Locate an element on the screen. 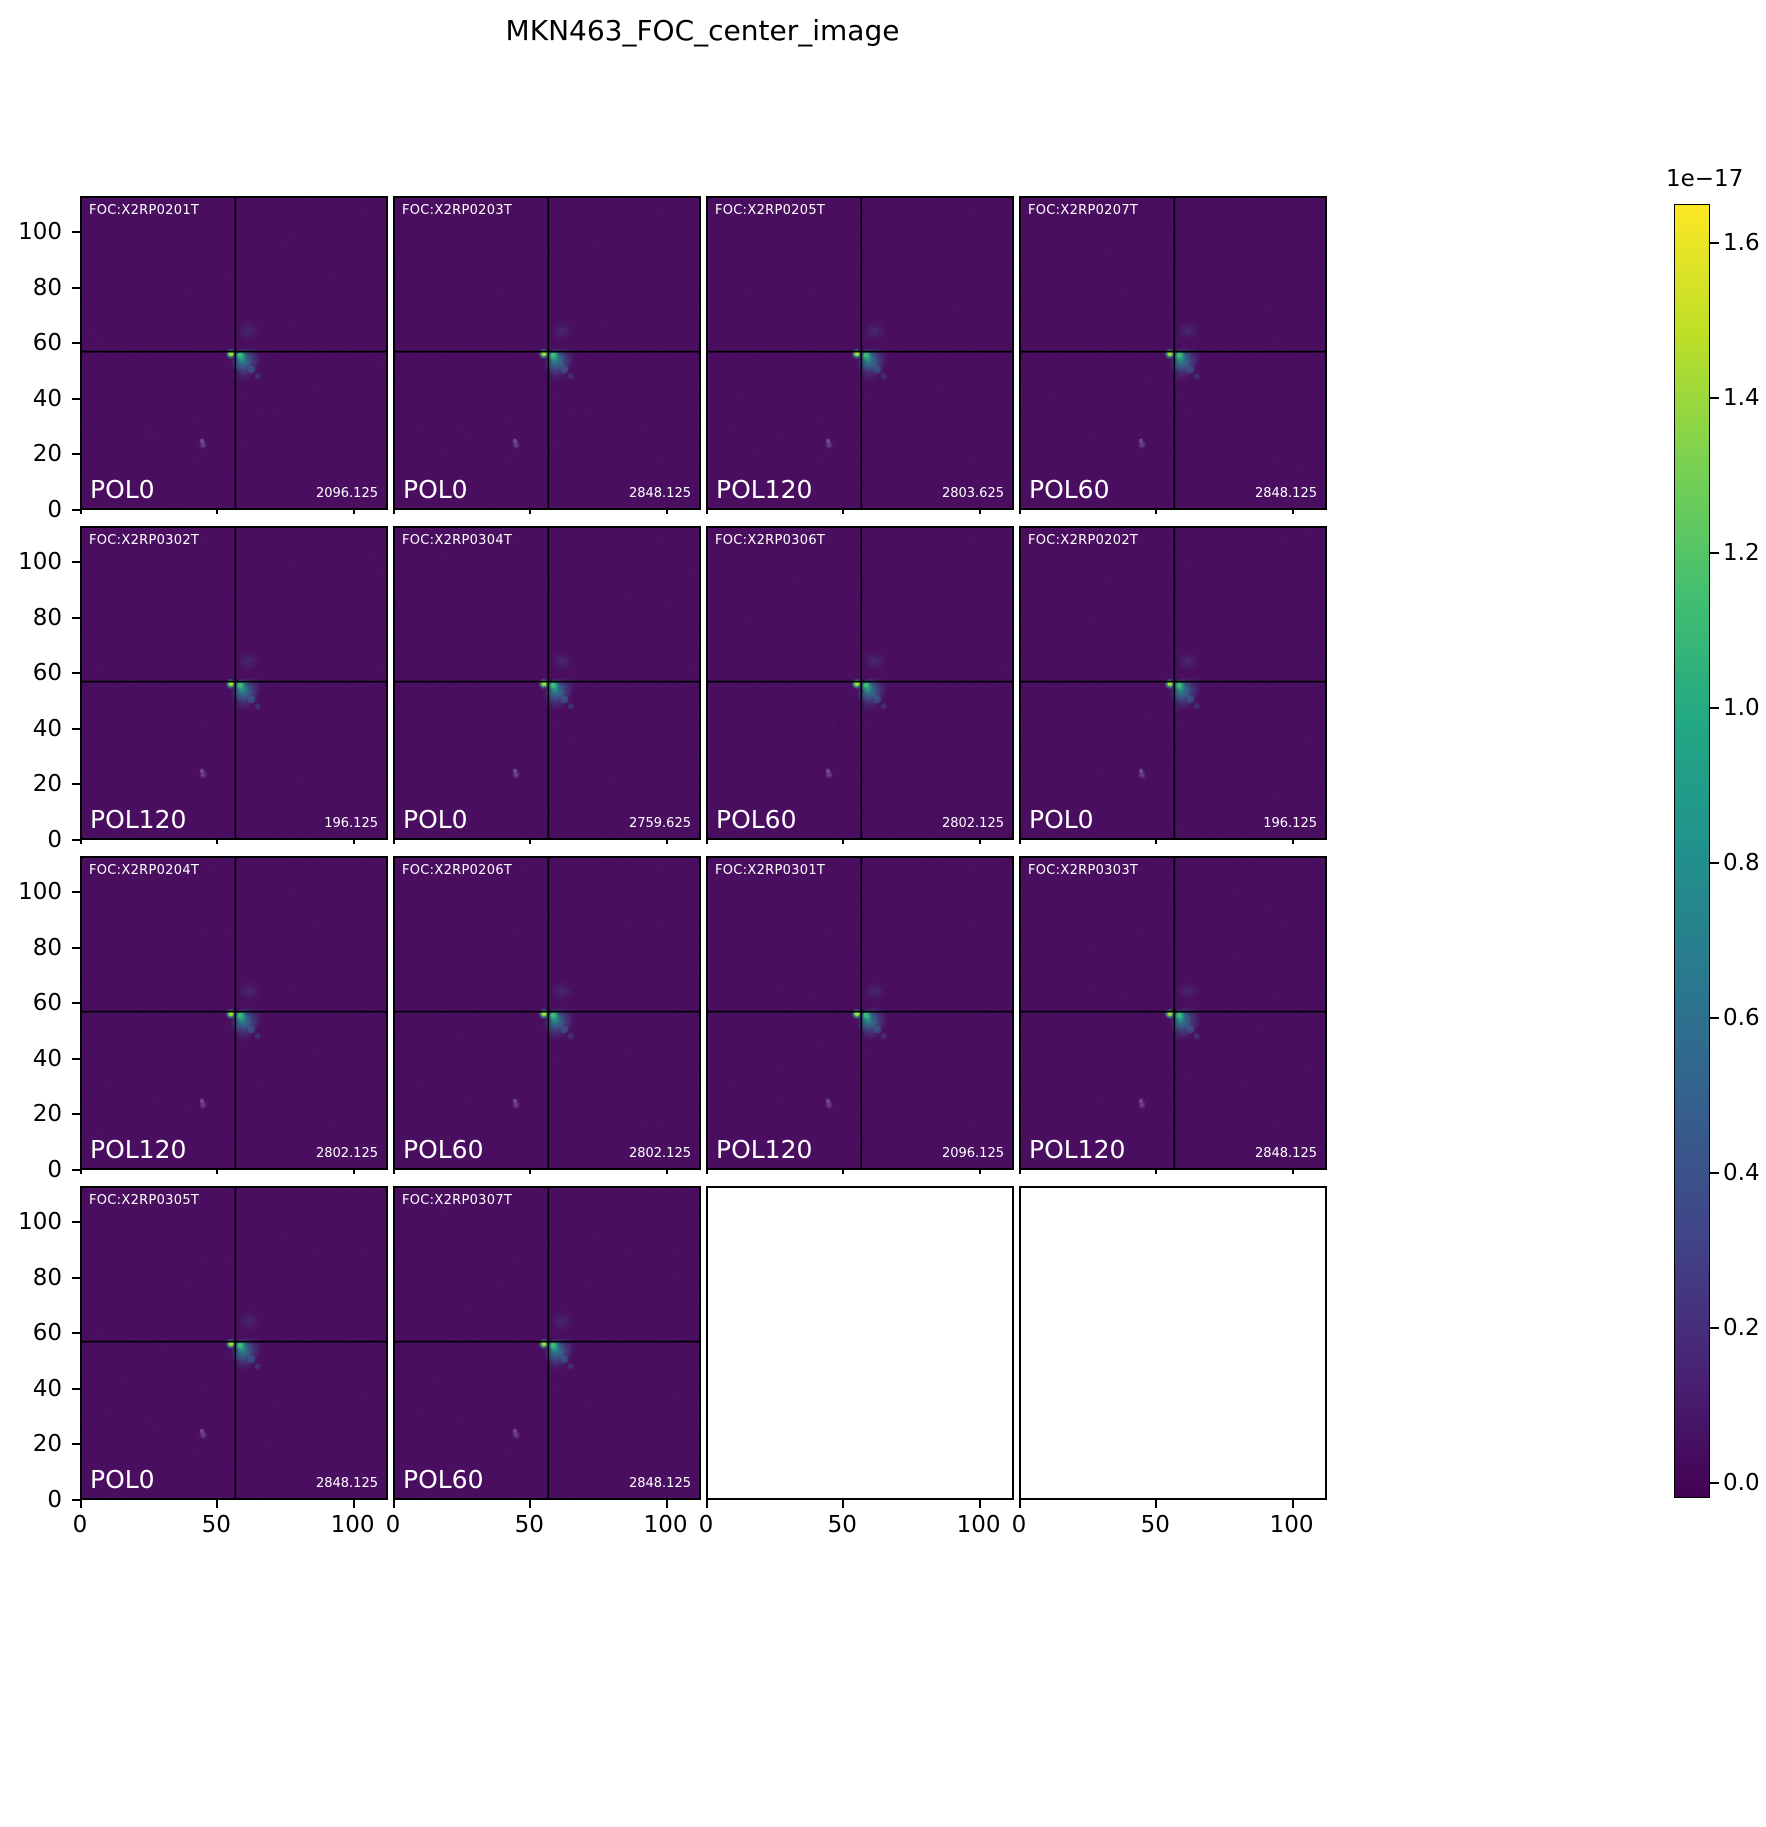  image-panel: FOC:X2RP0306T POL60 2802.125 is located at coordinates (860, 683).